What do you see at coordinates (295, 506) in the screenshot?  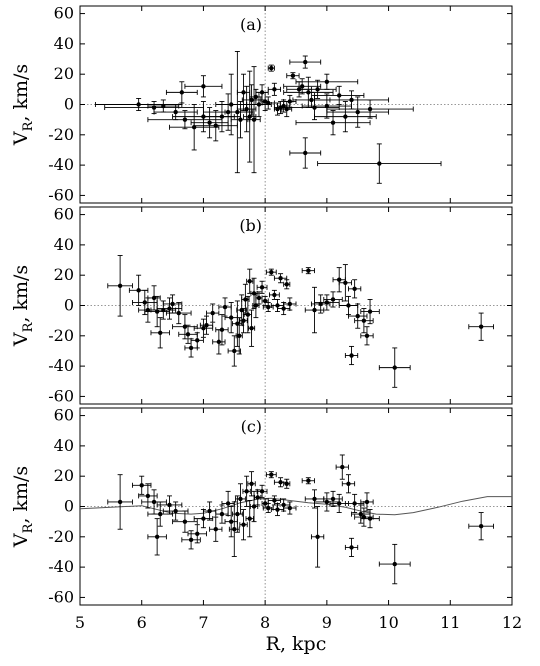 I see `model-curve` at bounding box center [295, 506].